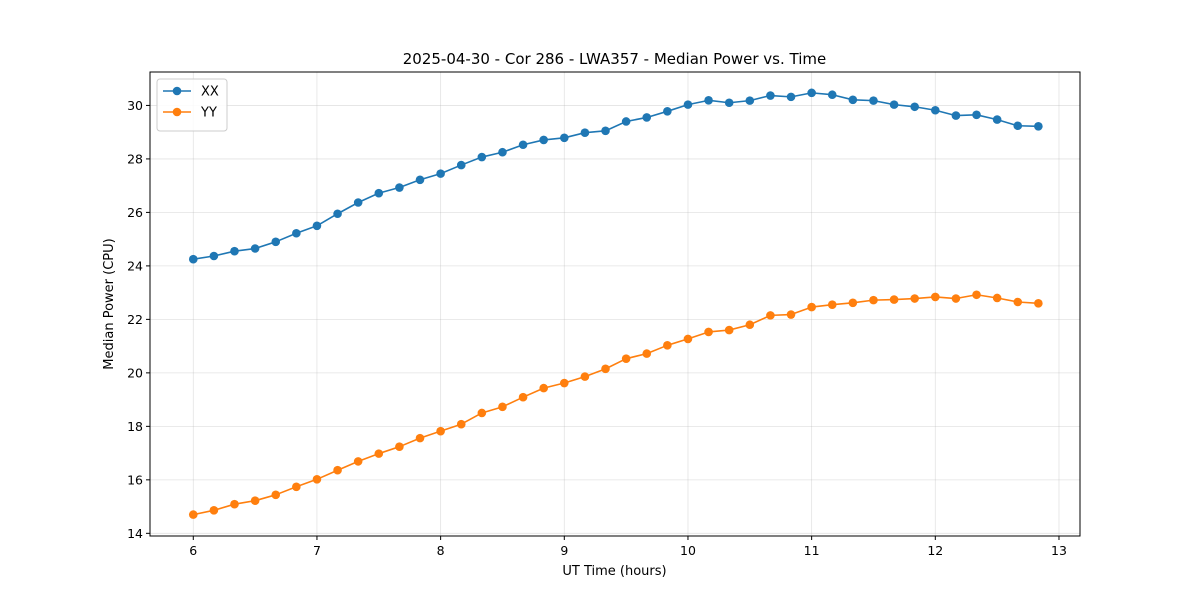  I want to click on y-tick-label: 18, so click(135, 426).